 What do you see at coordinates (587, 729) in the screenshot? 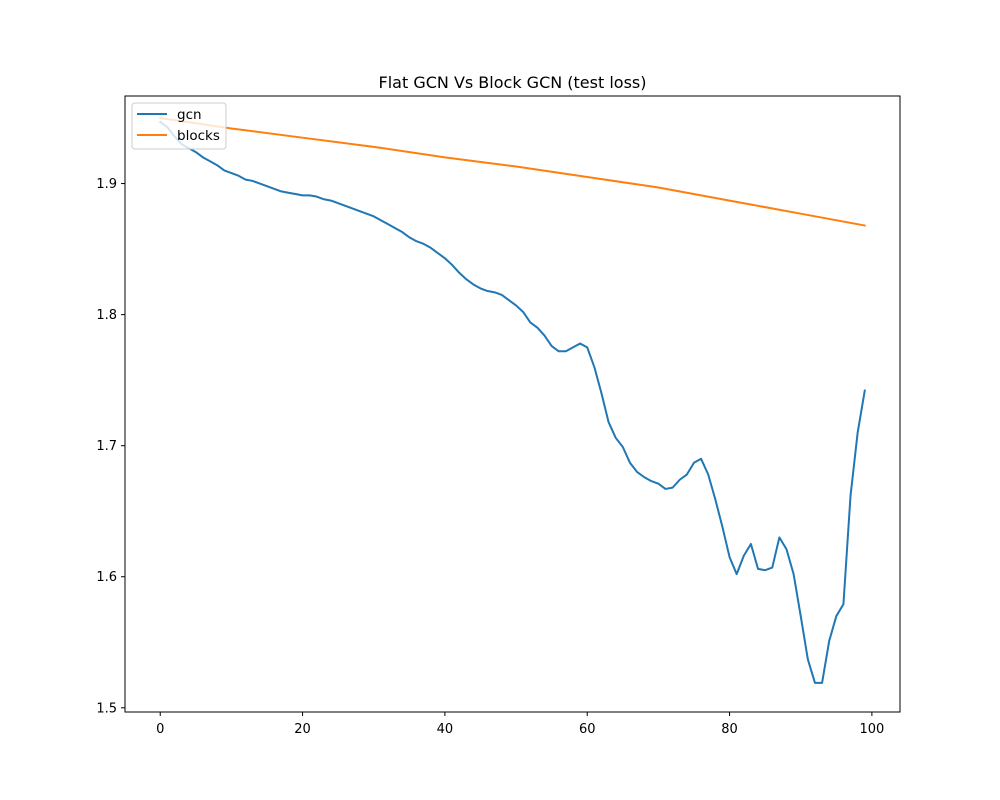
I see `x-tick-label: 60` at bounding box center [587, 729].